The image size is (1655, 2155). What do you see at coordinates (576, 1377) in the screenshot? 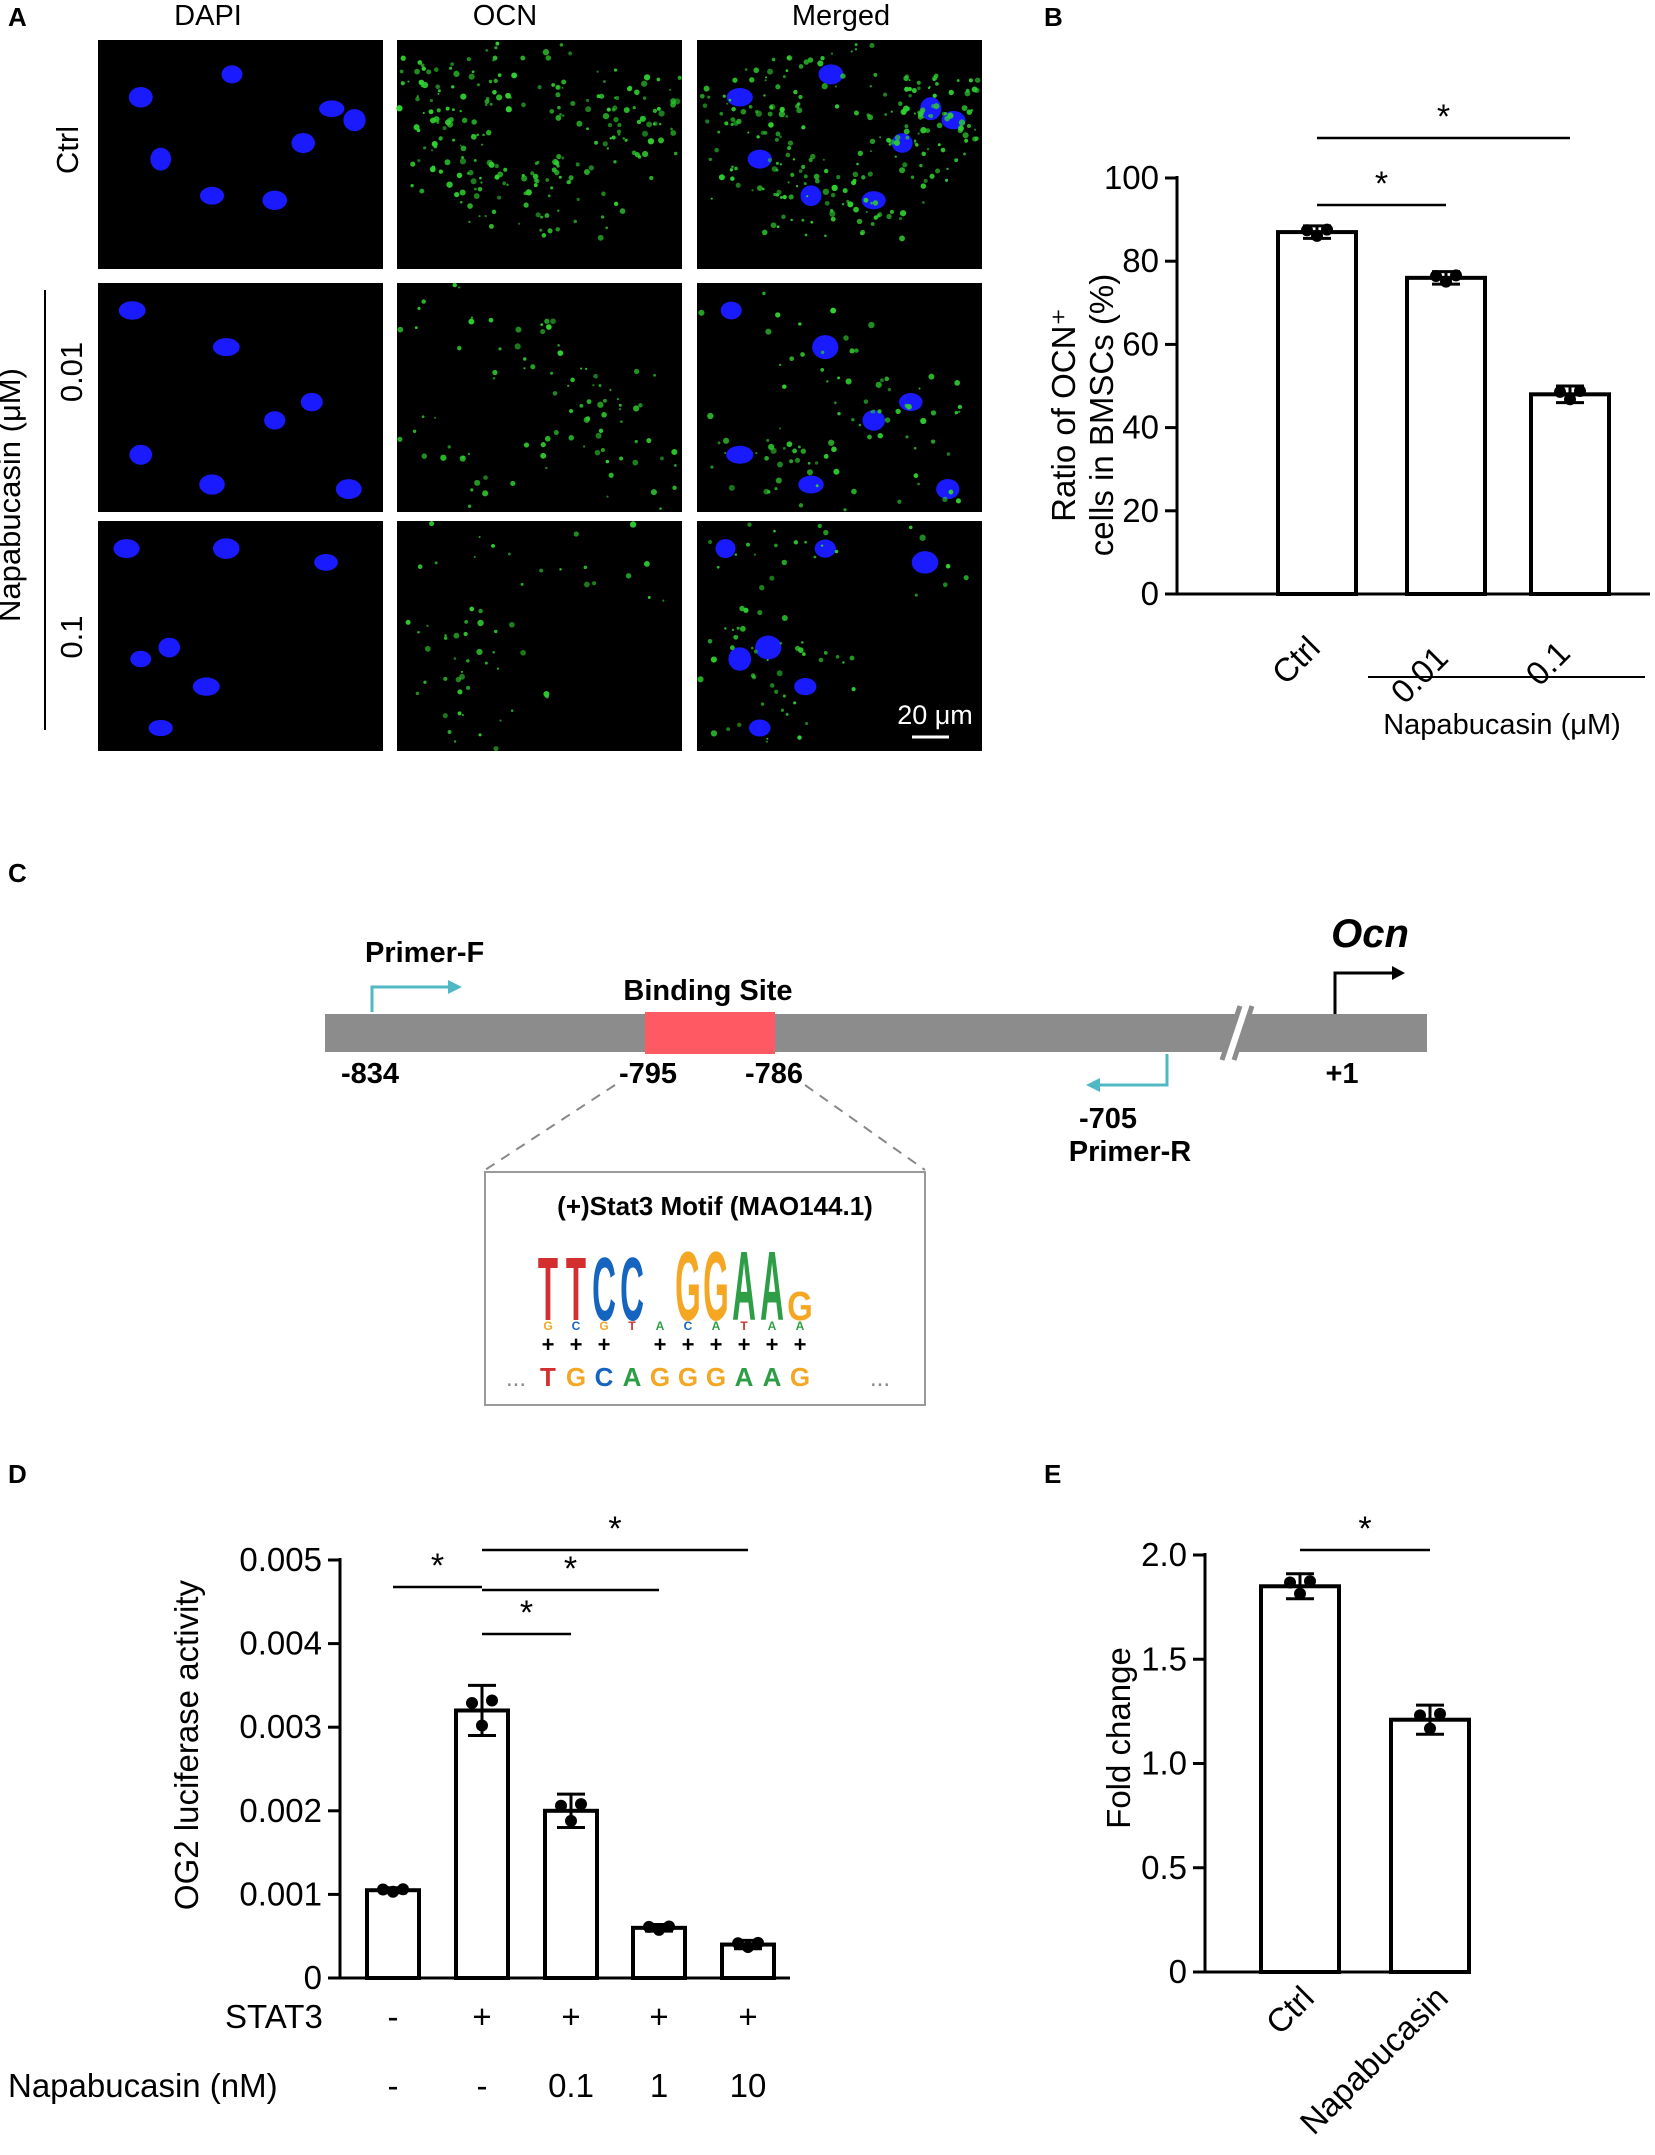
I see `sequence-letter: G` at bounding box center [576, 1377].